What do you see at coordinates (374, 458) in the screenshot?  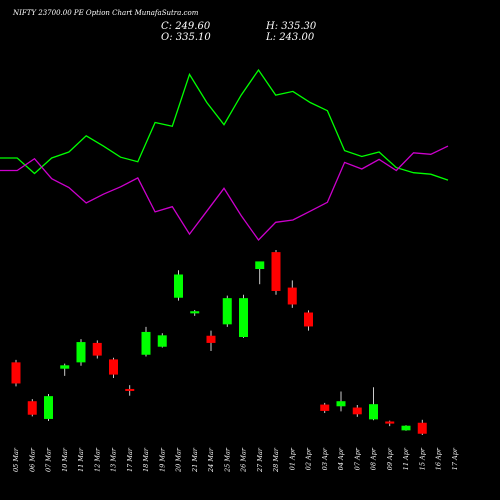 I see `x-tick-label: 08 Apr` at bounding box center [374, 458].